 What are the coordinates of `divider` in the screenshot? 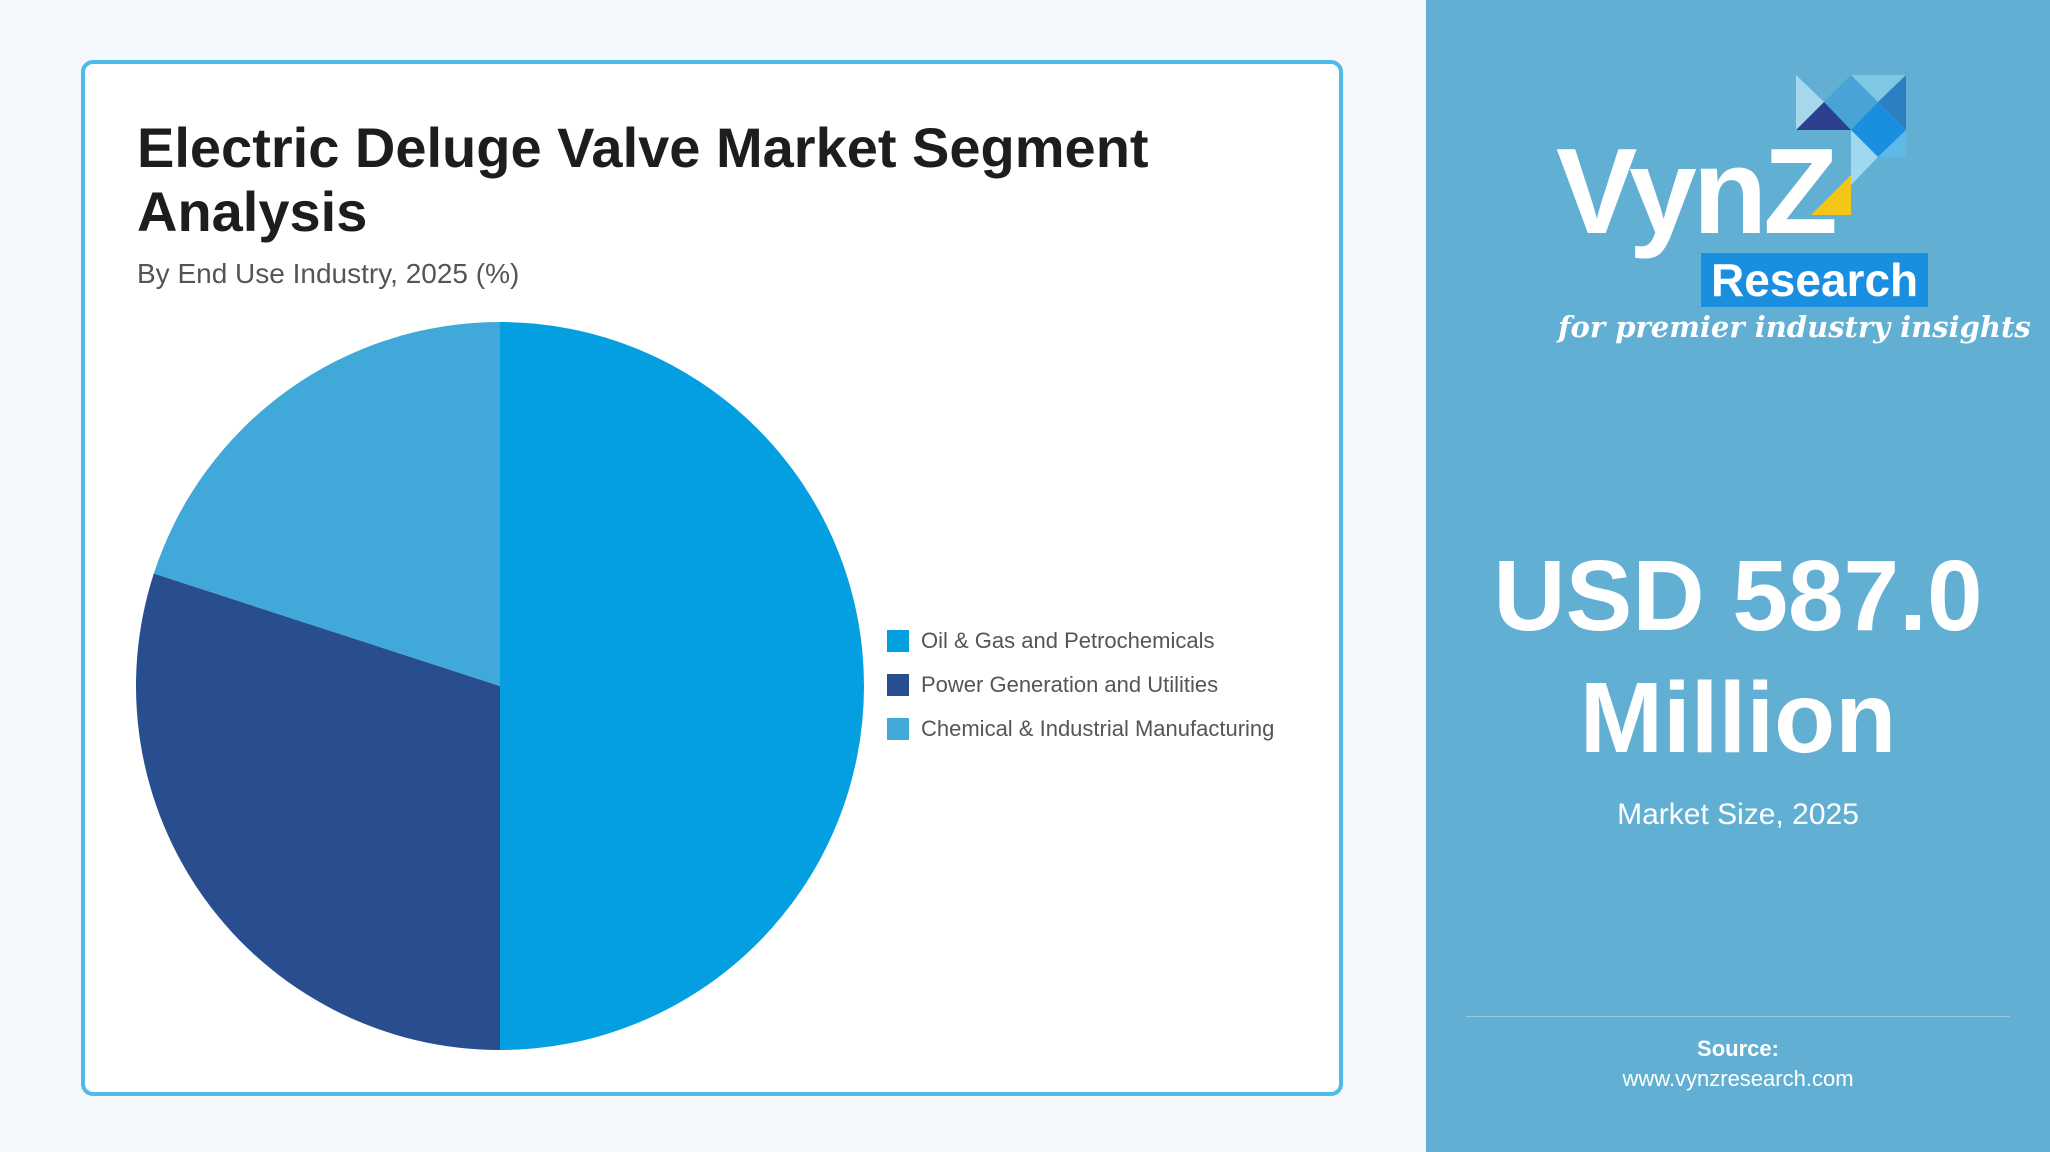 It's located at (1738, 1016).